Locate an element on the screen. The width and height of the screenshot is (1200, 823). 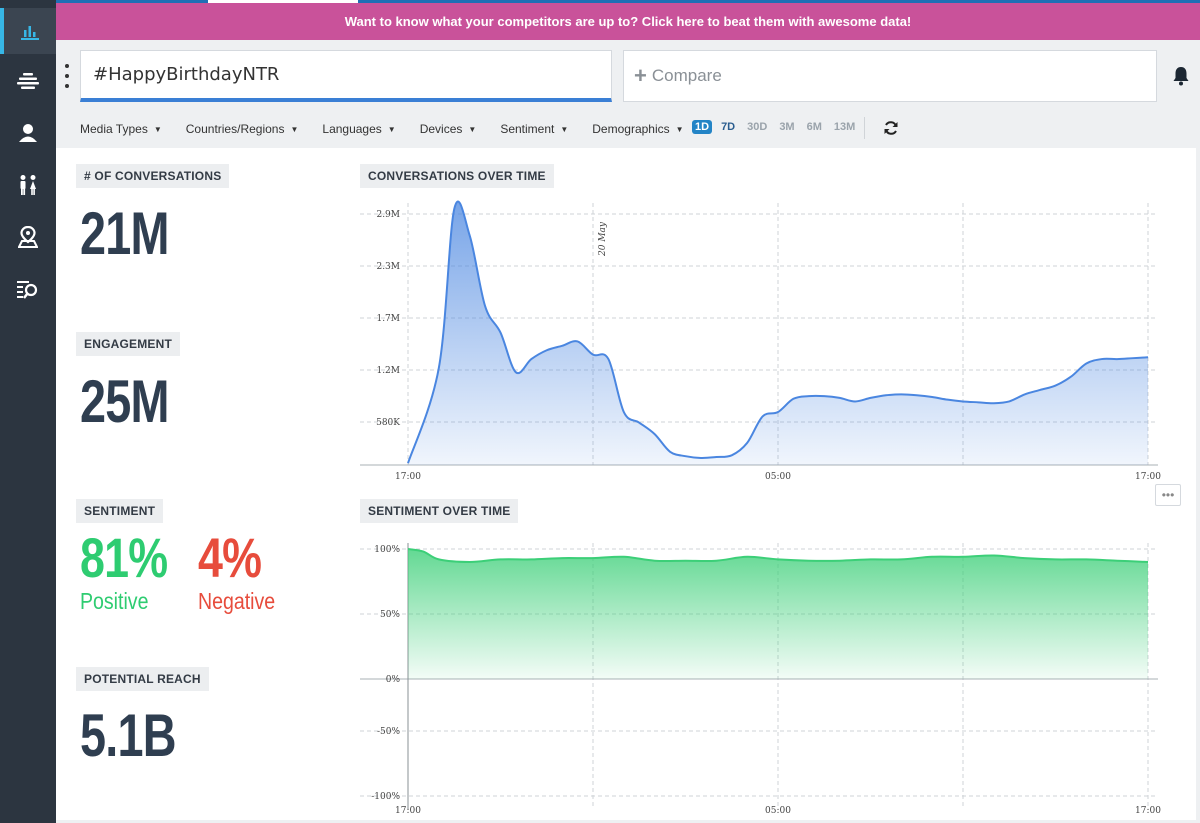
sidebar-item-search-results is located at coordinates (28, 289).